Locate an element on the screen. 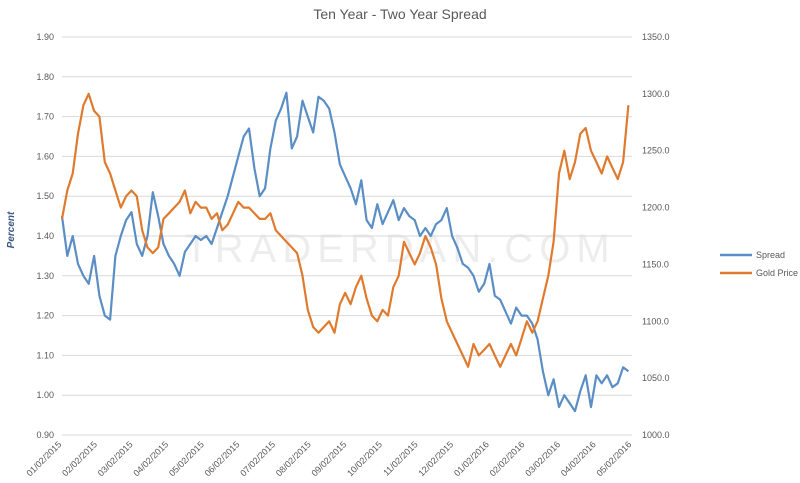  right-tick-label: 1350.0 is located at coordinates (656, 37).